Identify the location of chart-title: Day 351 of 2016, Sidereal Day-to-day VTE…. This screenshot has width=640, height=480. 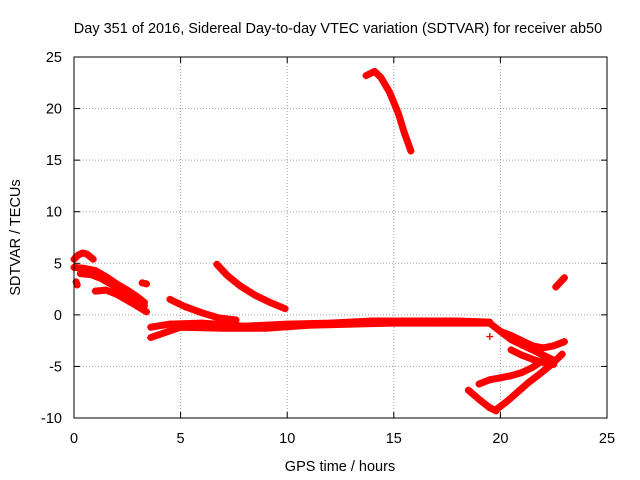
(338, 29).